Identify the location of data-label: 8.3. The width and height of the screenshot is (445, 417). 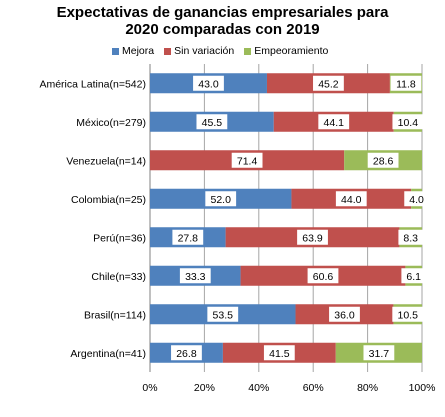
(410, 238).